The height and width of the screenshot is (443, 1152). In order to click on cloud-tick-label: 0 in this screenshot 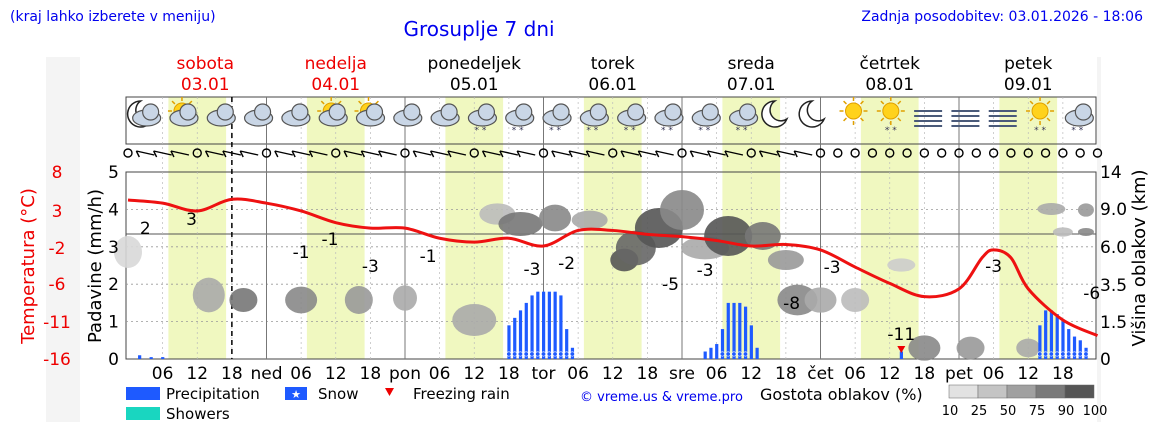, I will do `click(1105, 360)`.